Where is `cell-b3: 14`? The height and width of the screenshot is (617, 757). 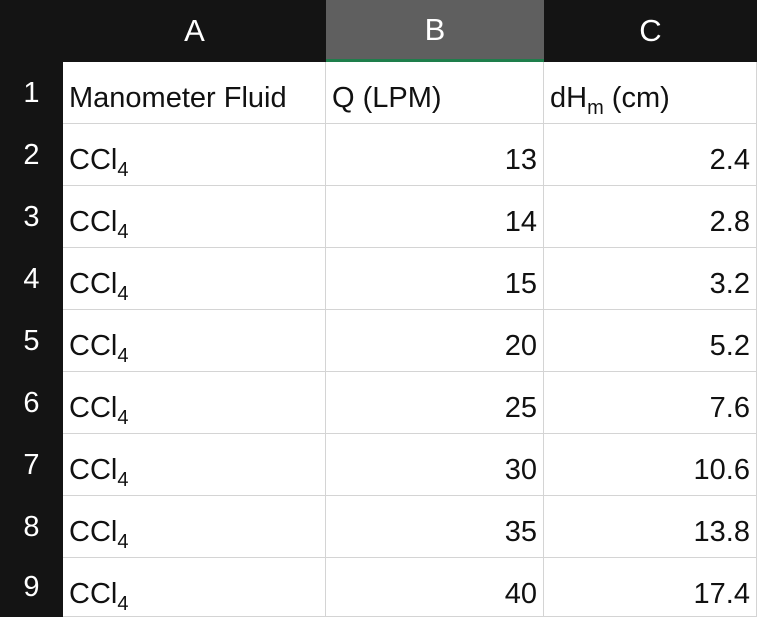 cell-b3: 14 is located at coordinates (435, 217).